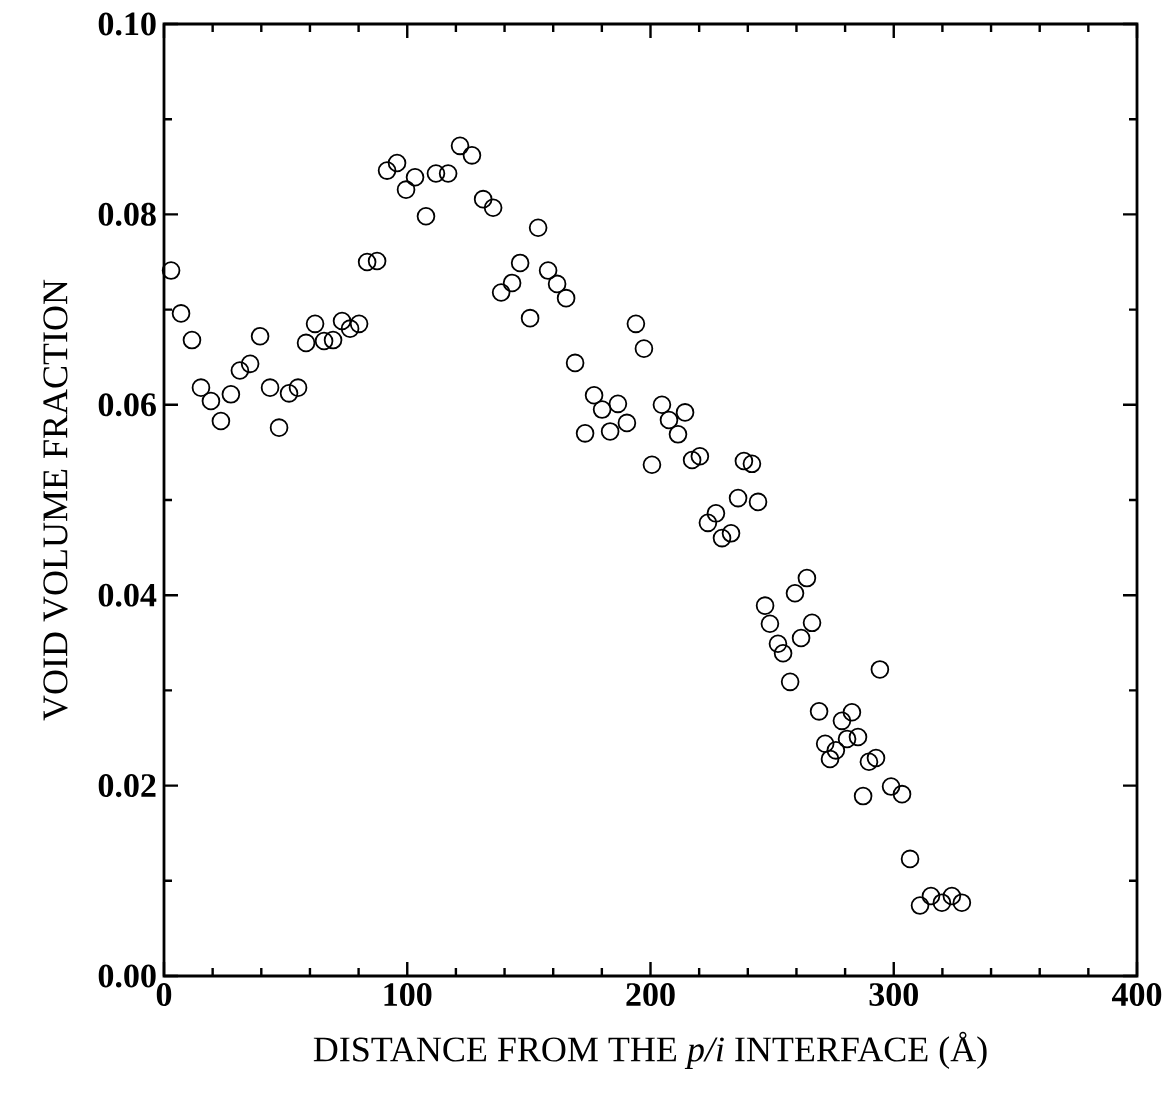 The height and width of the screenshot is (1104, 1172). I want to click on x-tick-label: 400, so click(1136, 995).